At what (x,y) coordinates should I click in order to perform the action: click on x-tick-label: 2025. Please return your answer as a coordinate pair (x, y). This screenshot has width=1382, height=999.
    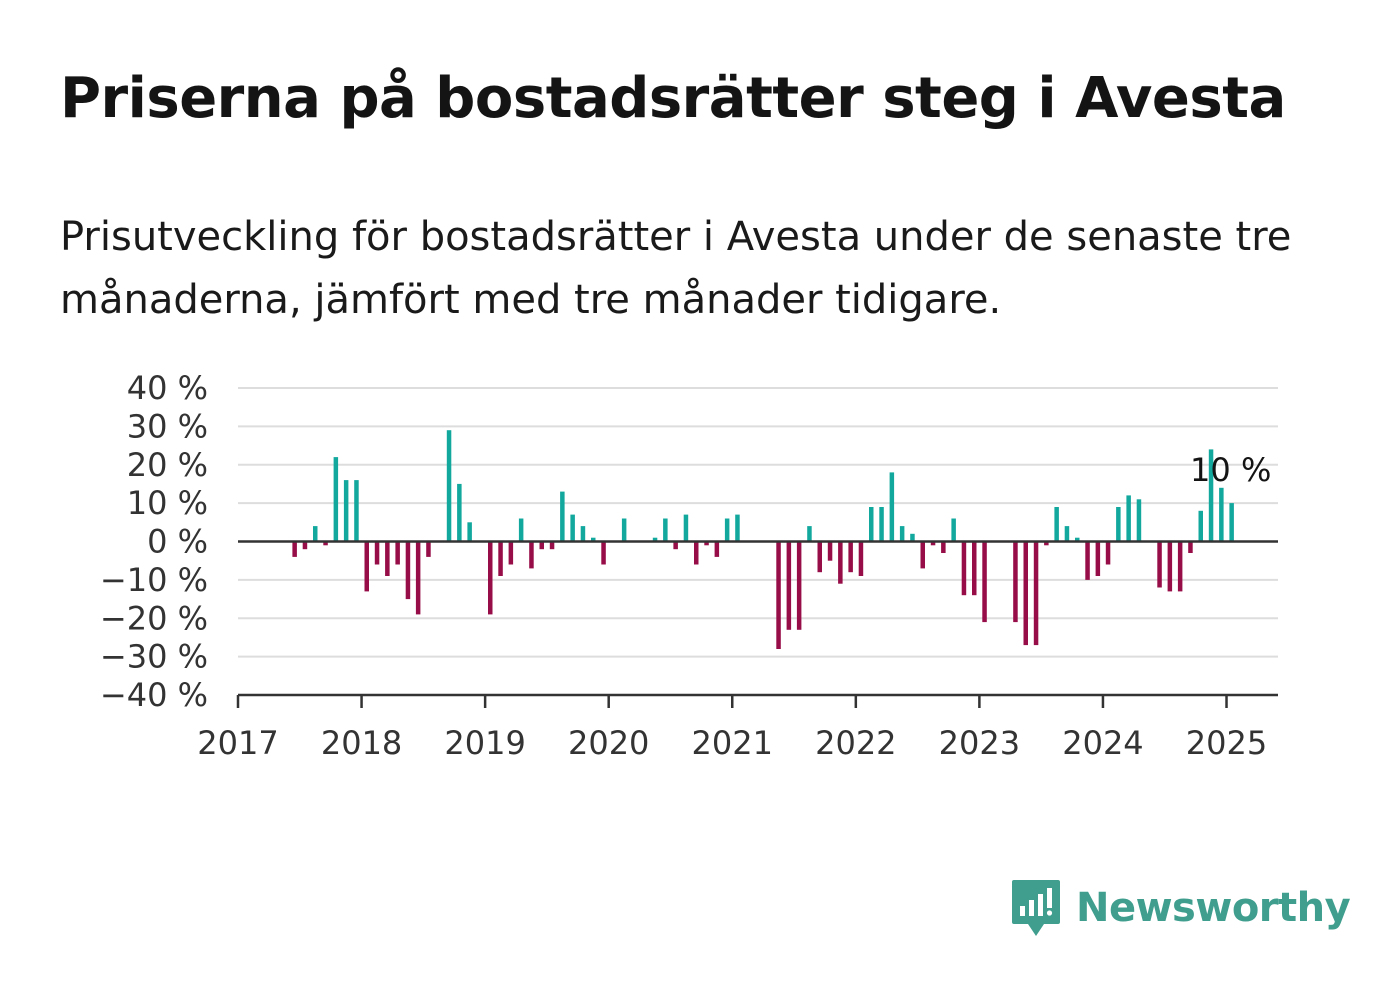
    Looking at the image, I should click on (1226, 743).